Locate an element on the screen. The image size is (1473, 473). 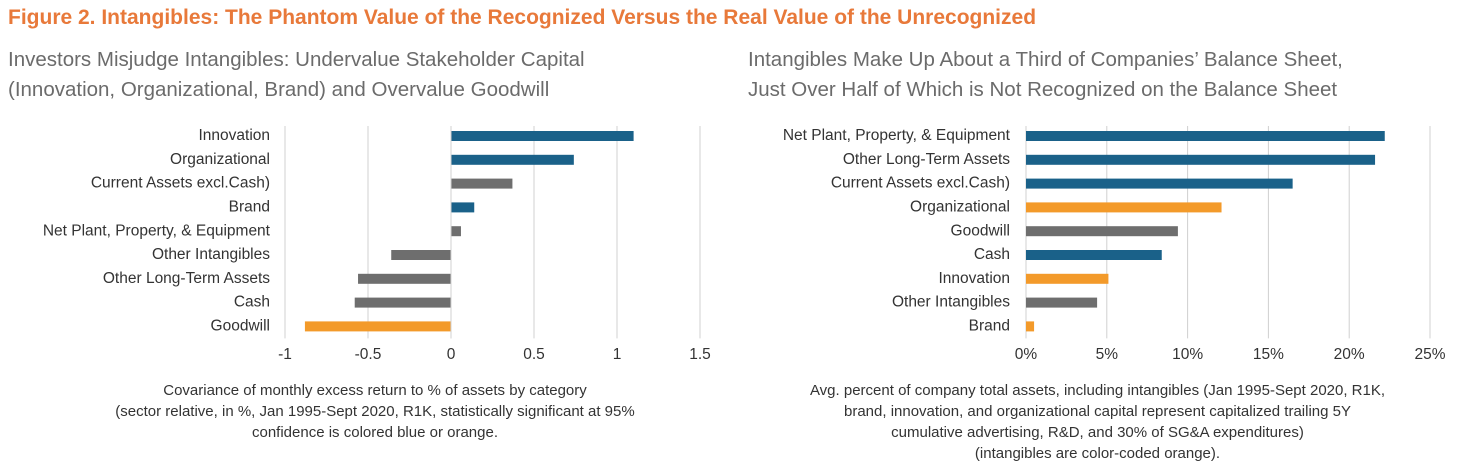
right-category-label-4: Goodwill is located at coordinates (980, 230).